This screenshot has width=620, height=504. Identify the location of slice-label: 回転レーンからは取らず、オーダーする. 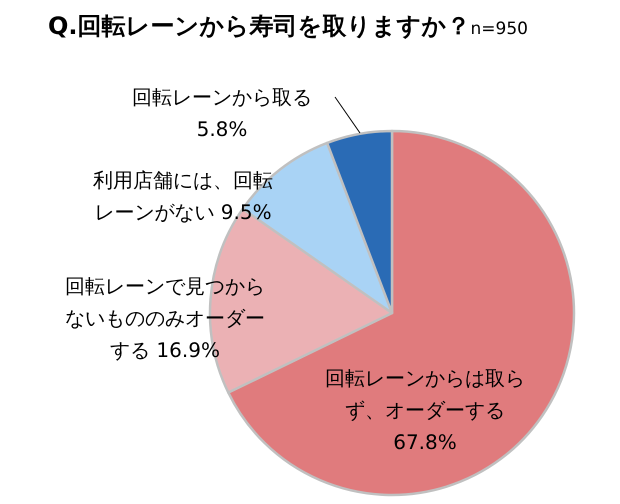
(425, 394).